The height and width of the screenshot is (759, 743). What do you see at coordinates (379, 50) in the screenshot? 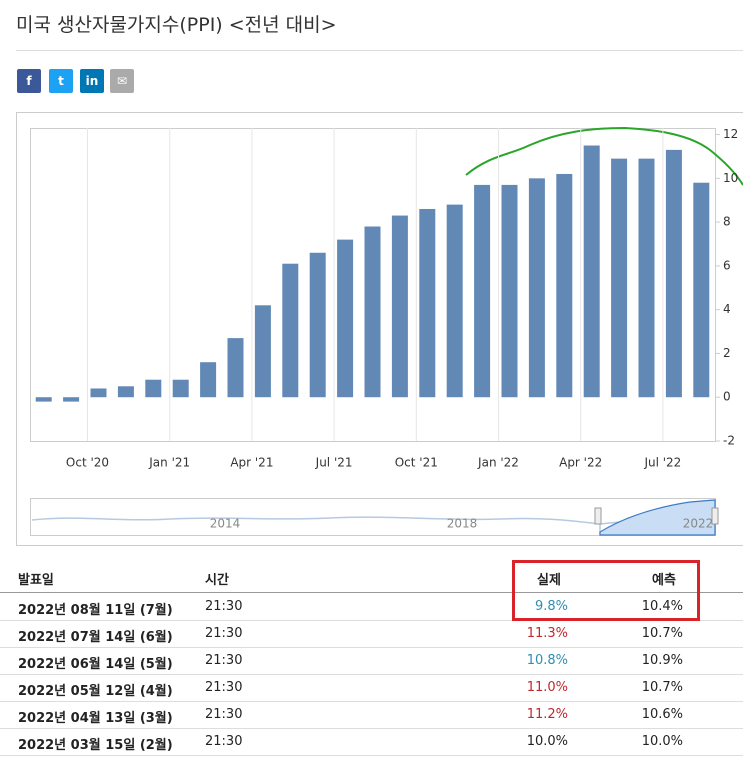
I see `divider` at bounding box center [379, 50].